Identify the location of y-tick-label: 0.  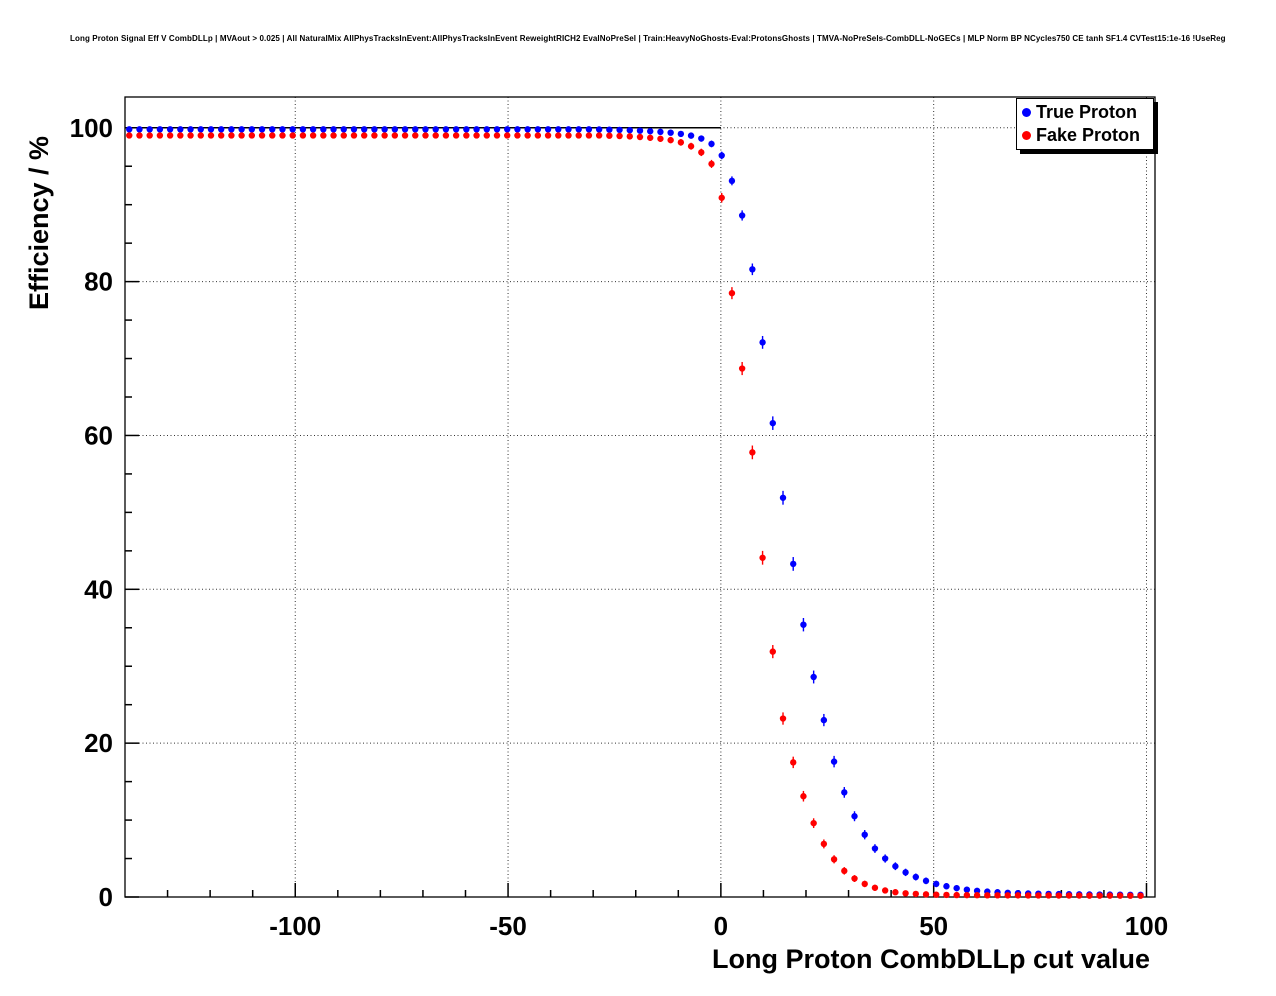
(106, 897).